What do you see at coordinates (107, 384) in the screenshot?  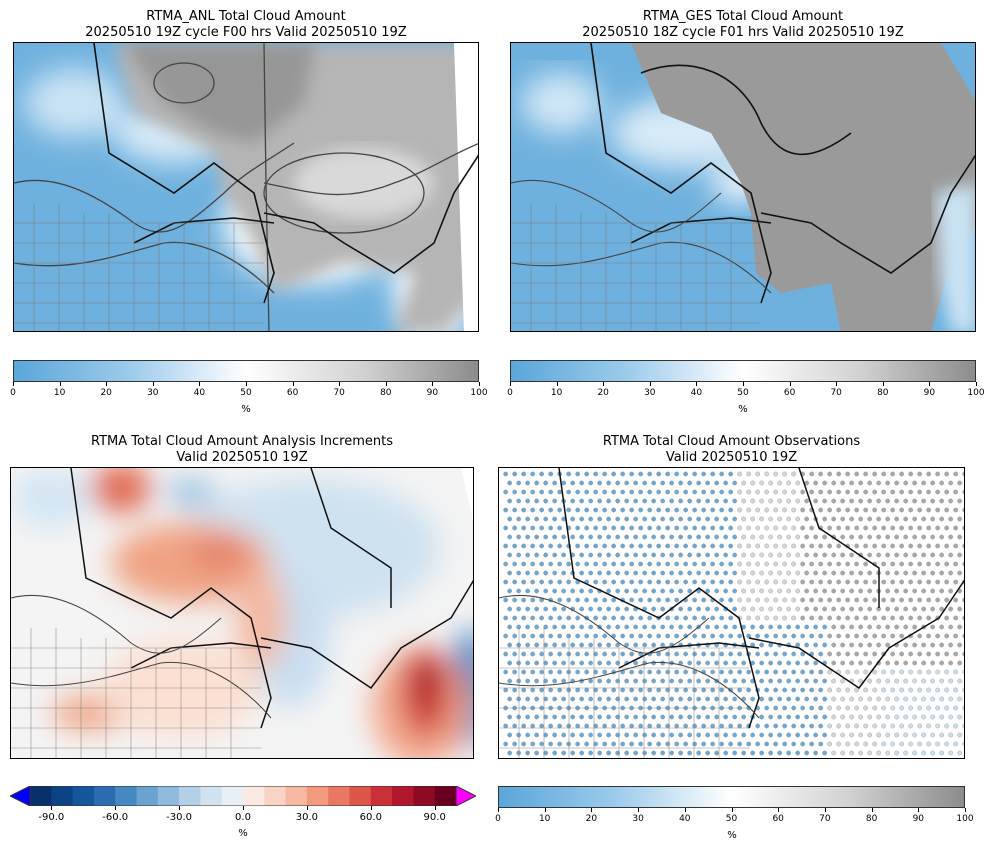 I see `anl-tick-mark` at bounding box center [107, 384].